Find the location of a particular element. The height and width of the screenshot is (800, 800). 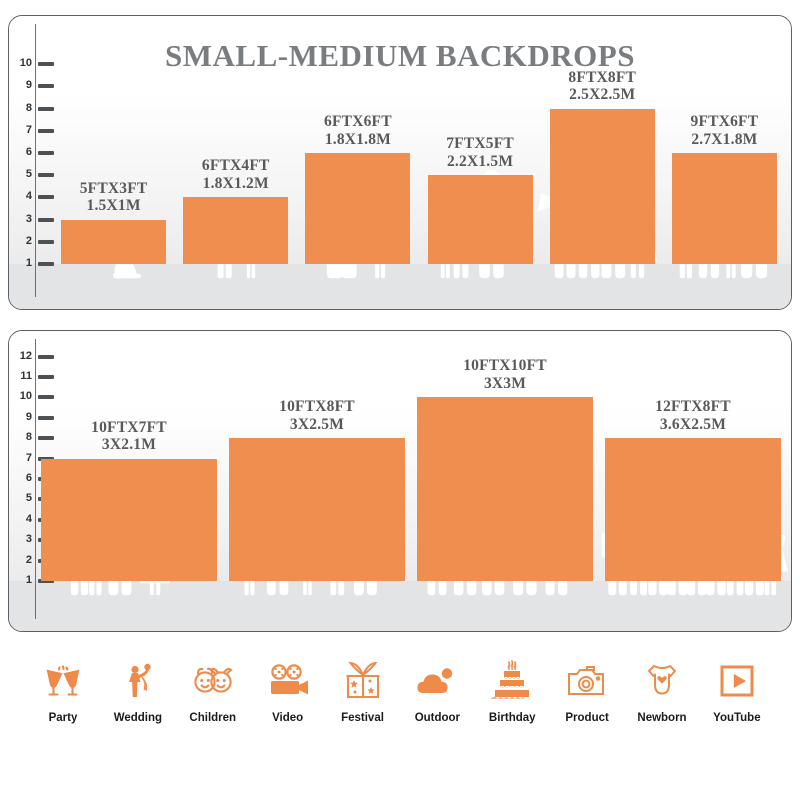

bar-size-metres: 3X3M is located at coordinates (505, 383).